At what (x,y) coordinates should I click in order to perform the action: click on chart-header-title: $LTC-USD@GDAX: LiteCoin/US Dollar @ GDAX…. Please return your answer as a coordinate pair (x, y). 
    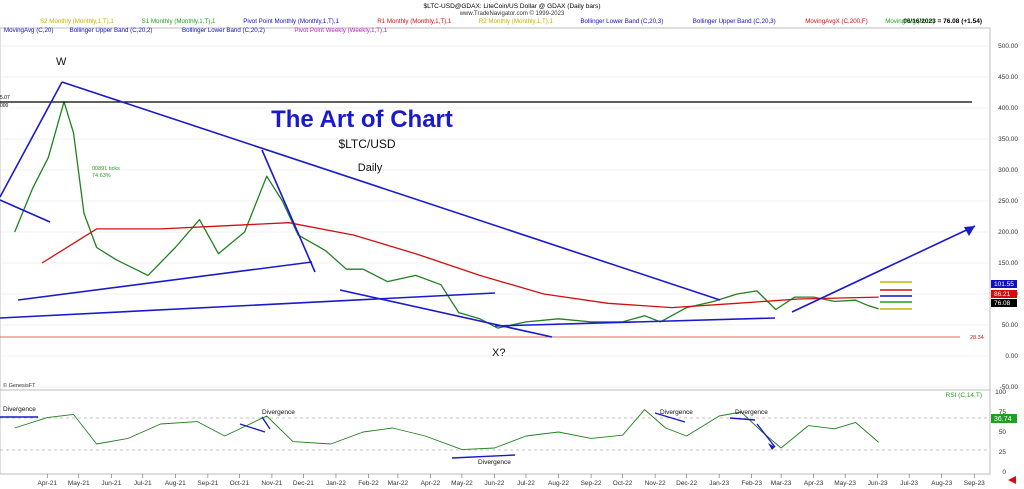
    Looking at the image, I should click on (511, 6).